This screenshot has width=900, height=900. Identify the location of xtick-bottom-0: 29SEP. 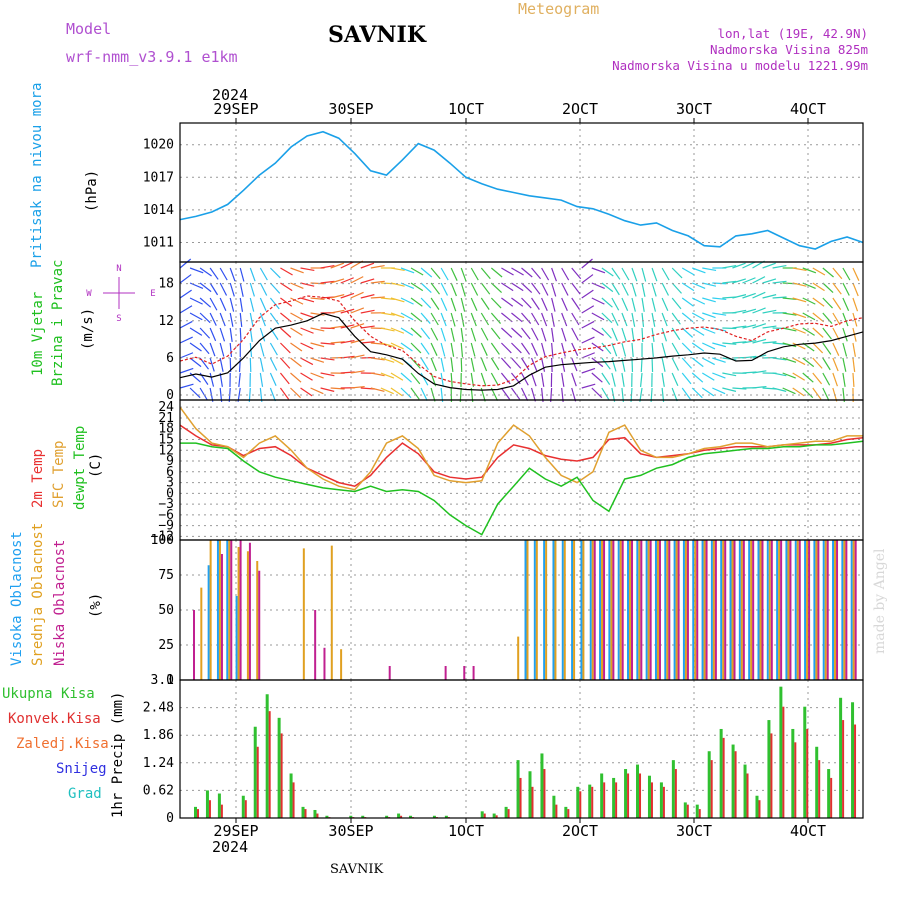
(235, 831).